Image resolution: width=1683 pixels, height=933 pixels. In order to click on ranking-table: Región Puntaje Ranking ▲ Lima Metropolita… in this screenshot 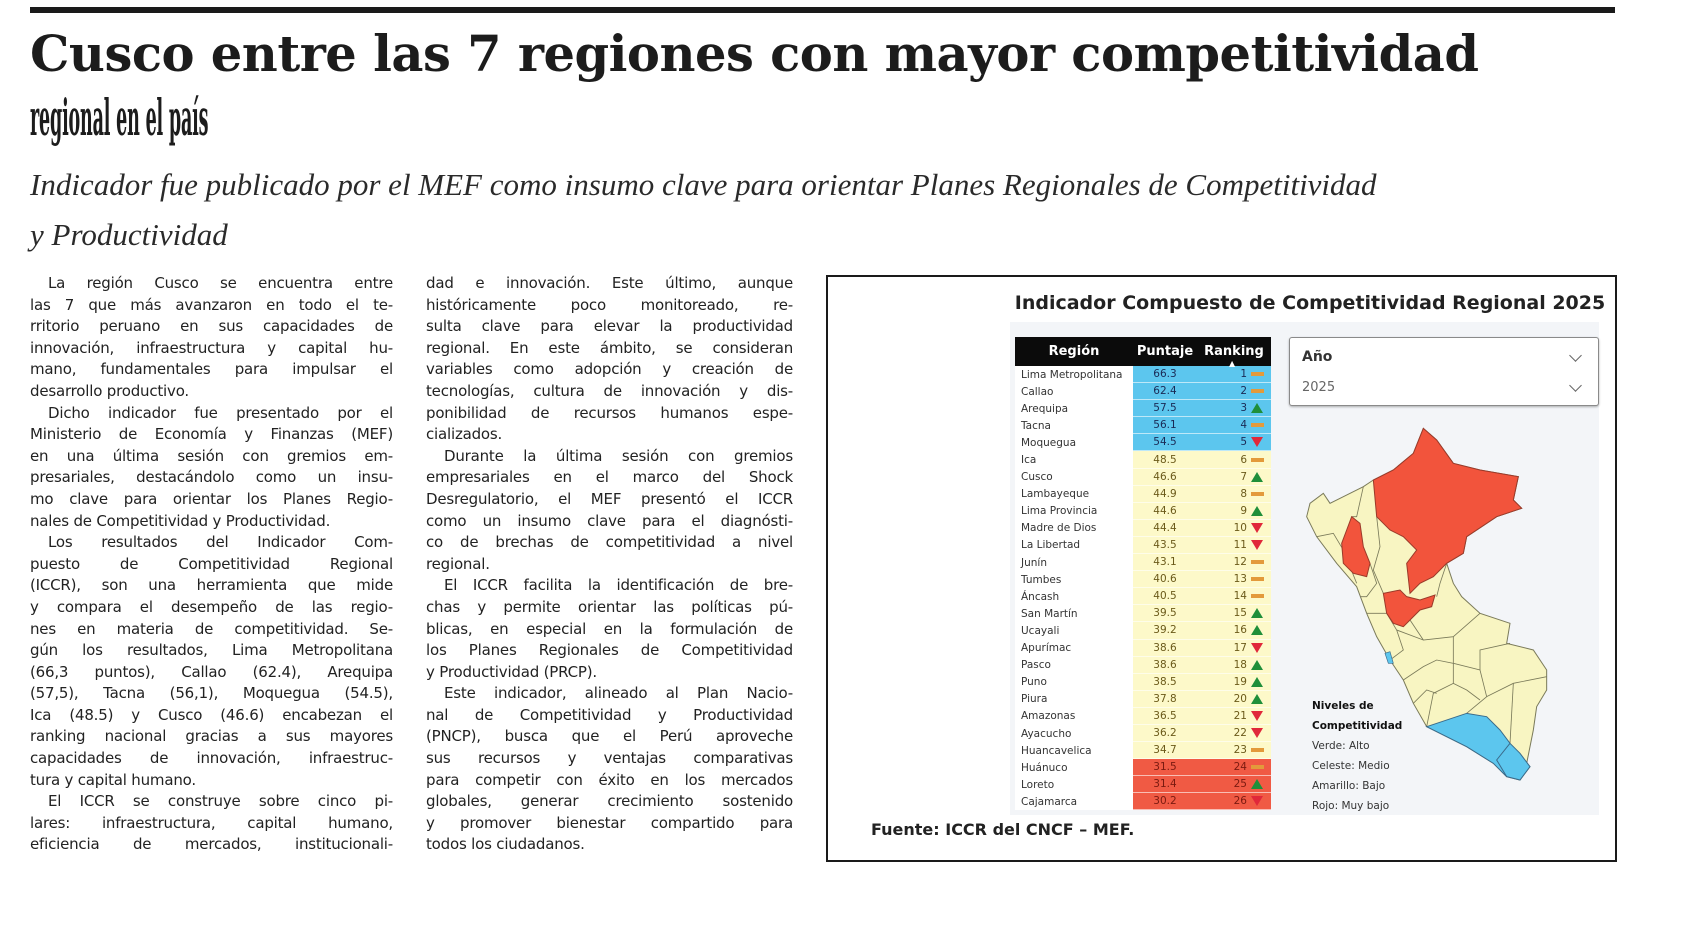, I will do `click(1143, 574)`.